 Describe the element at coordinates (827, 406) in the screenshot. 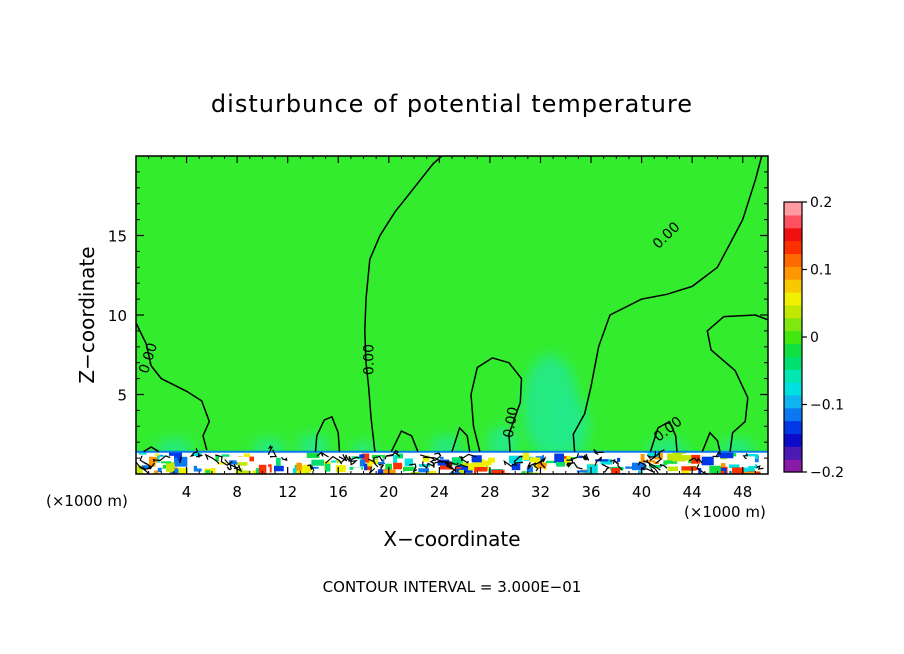

I see `colorbar-tick-label: −0.1` at that location.